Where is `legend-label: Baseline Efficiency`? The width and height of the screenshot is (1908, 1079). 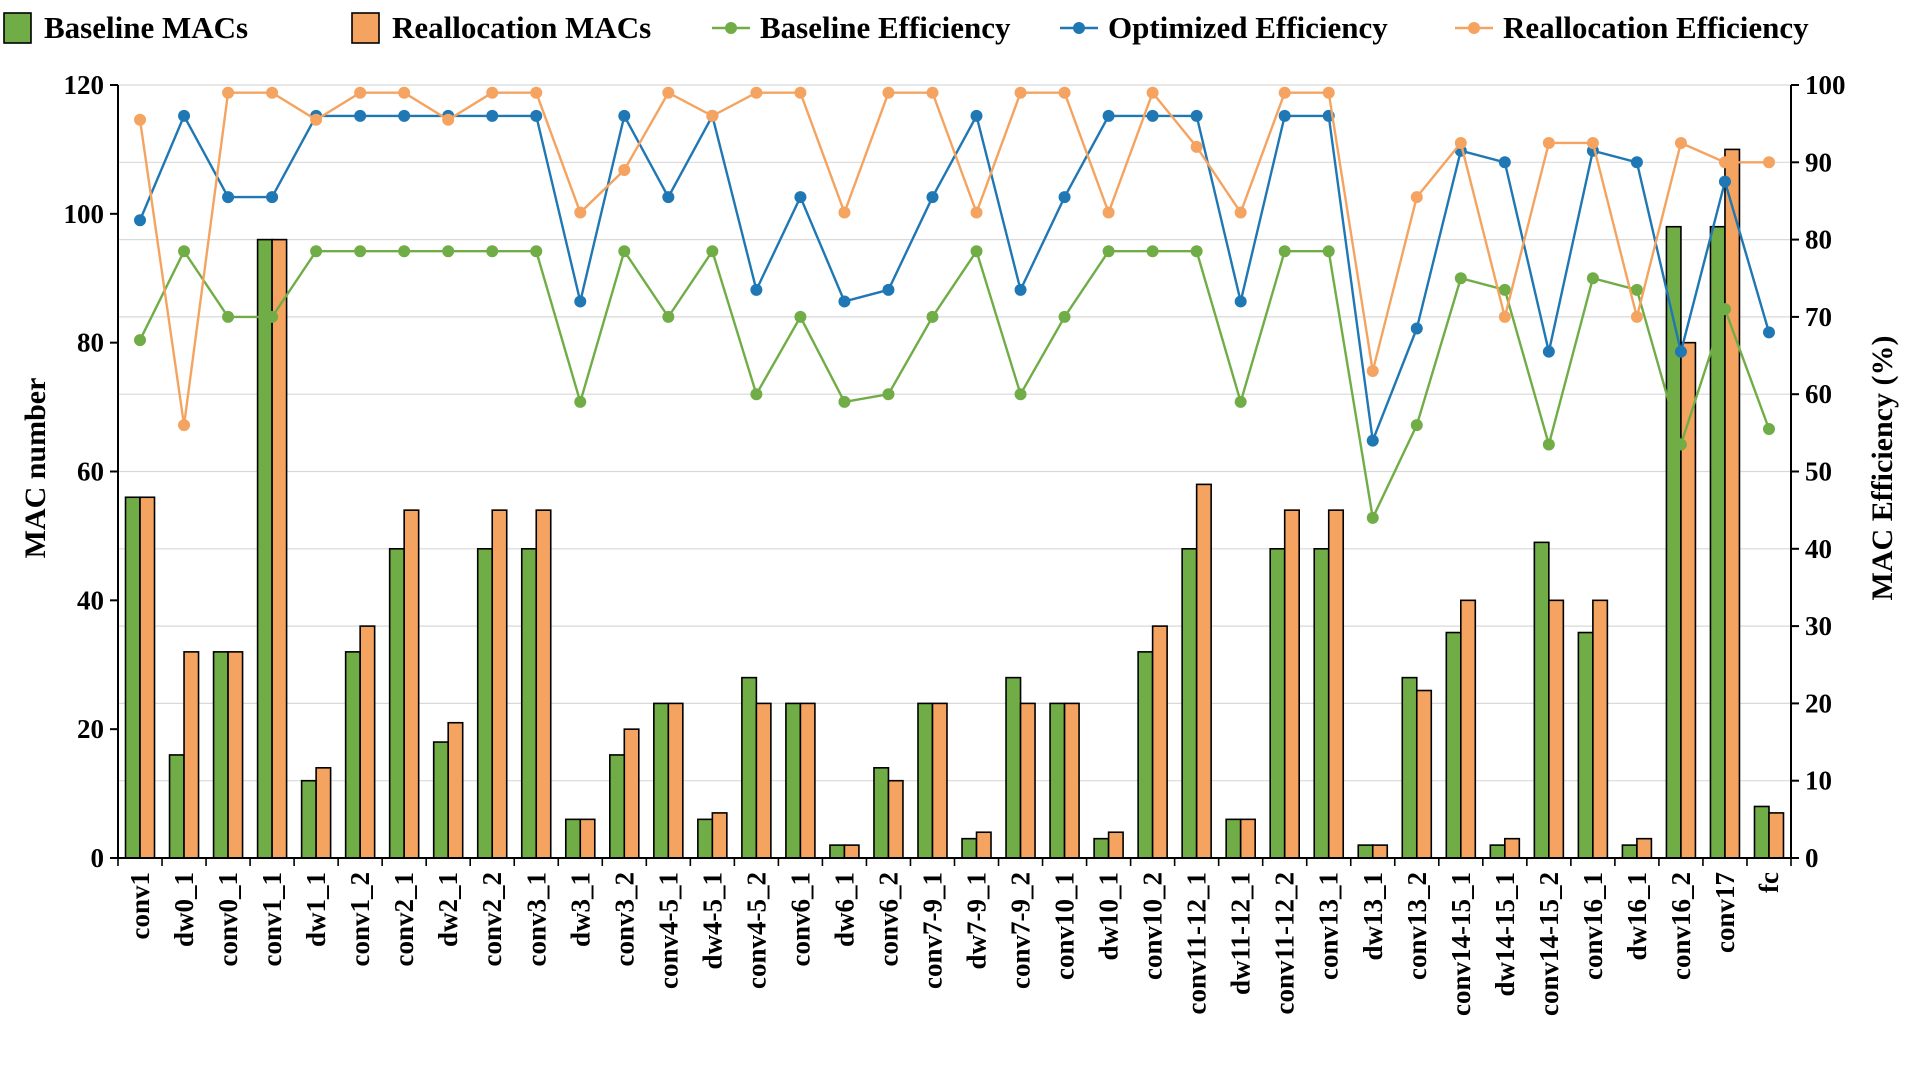
legend-label: Baseline Efficiency is located at coordinates (885, 27).